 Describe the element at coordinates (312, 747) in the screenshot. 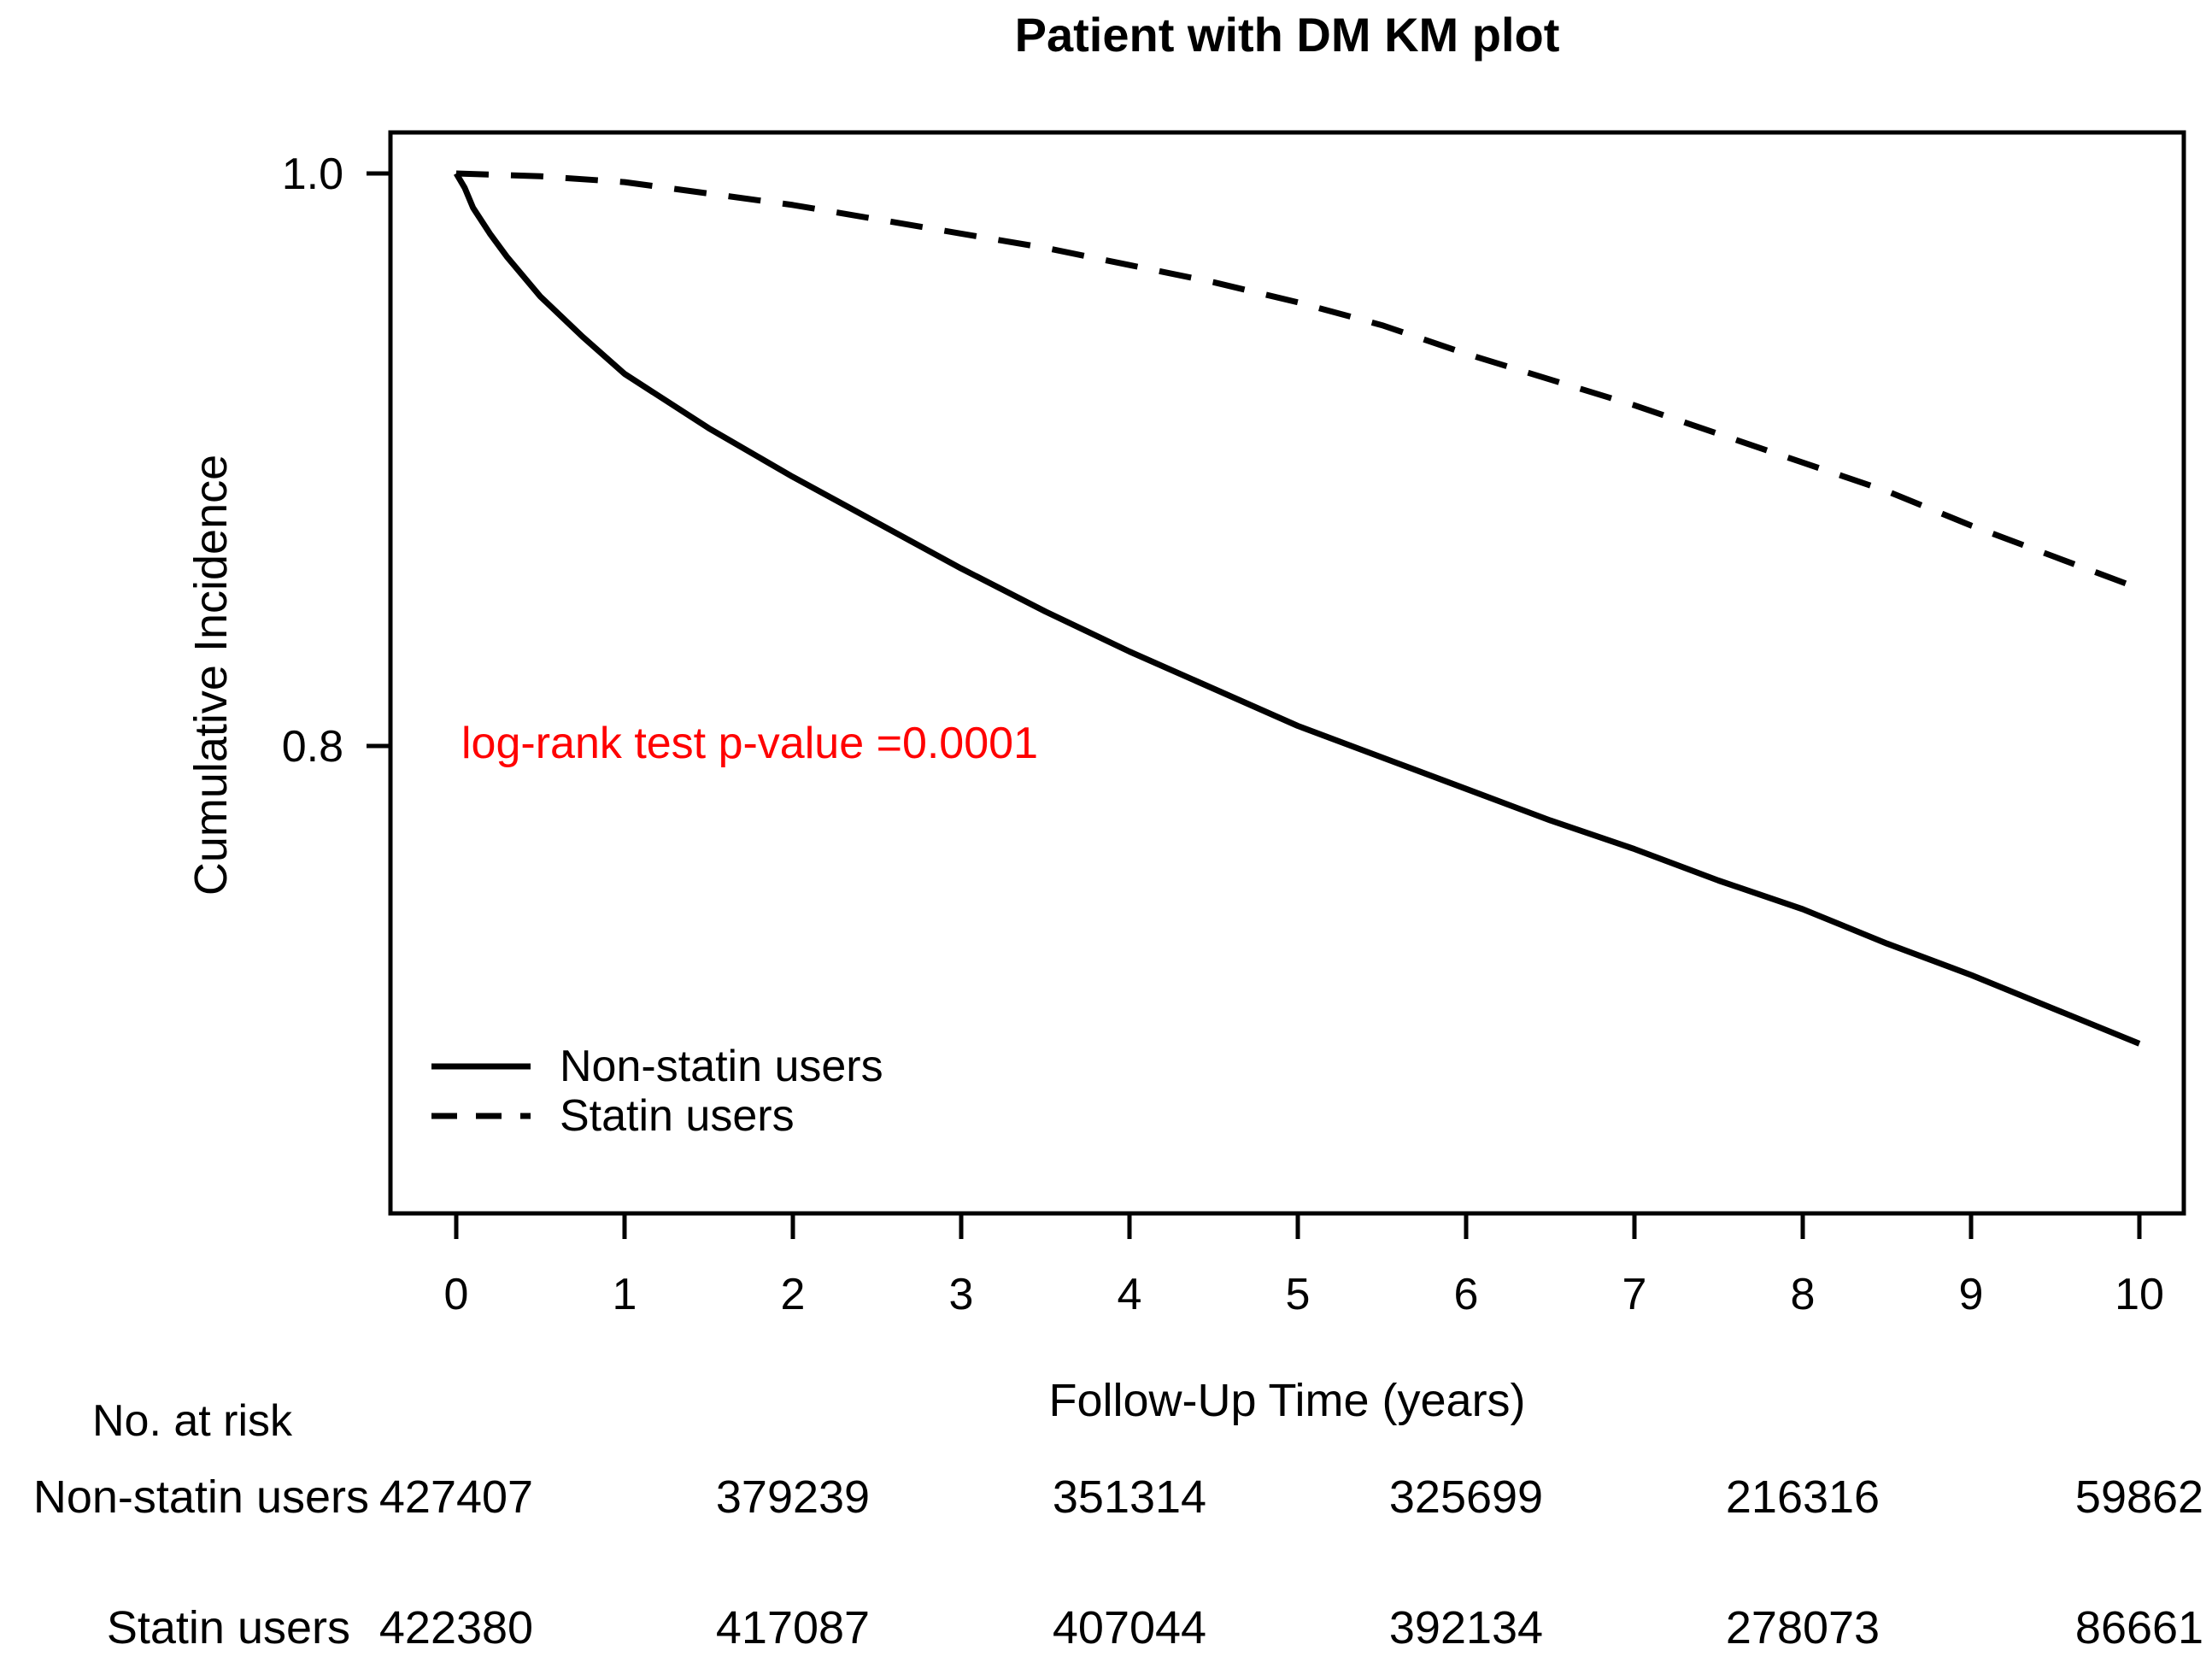

I see `y-tick-label: 0.8` at that location.